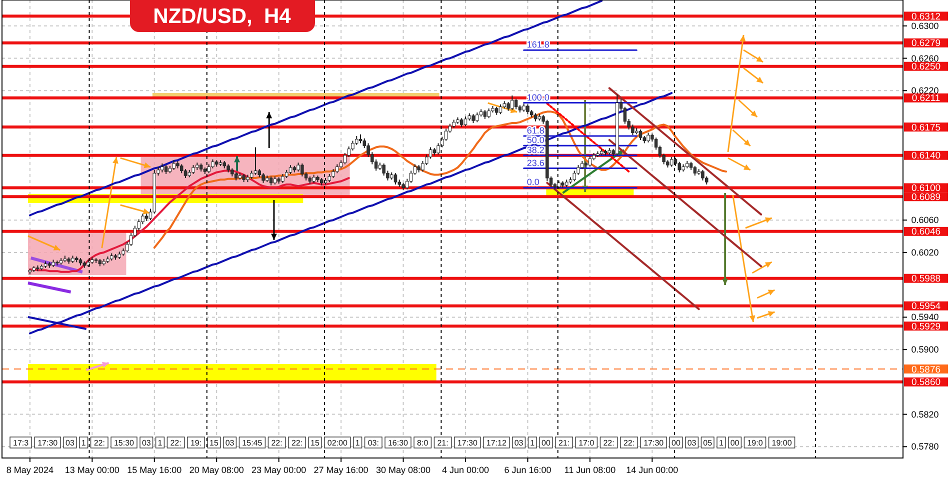 The width and height of the screenshot is (950, 500). What do you see at coordinates (926, 370) in the screenshot?
I see `ref-line-label: 0.5876` at bounding box center [926, 370].